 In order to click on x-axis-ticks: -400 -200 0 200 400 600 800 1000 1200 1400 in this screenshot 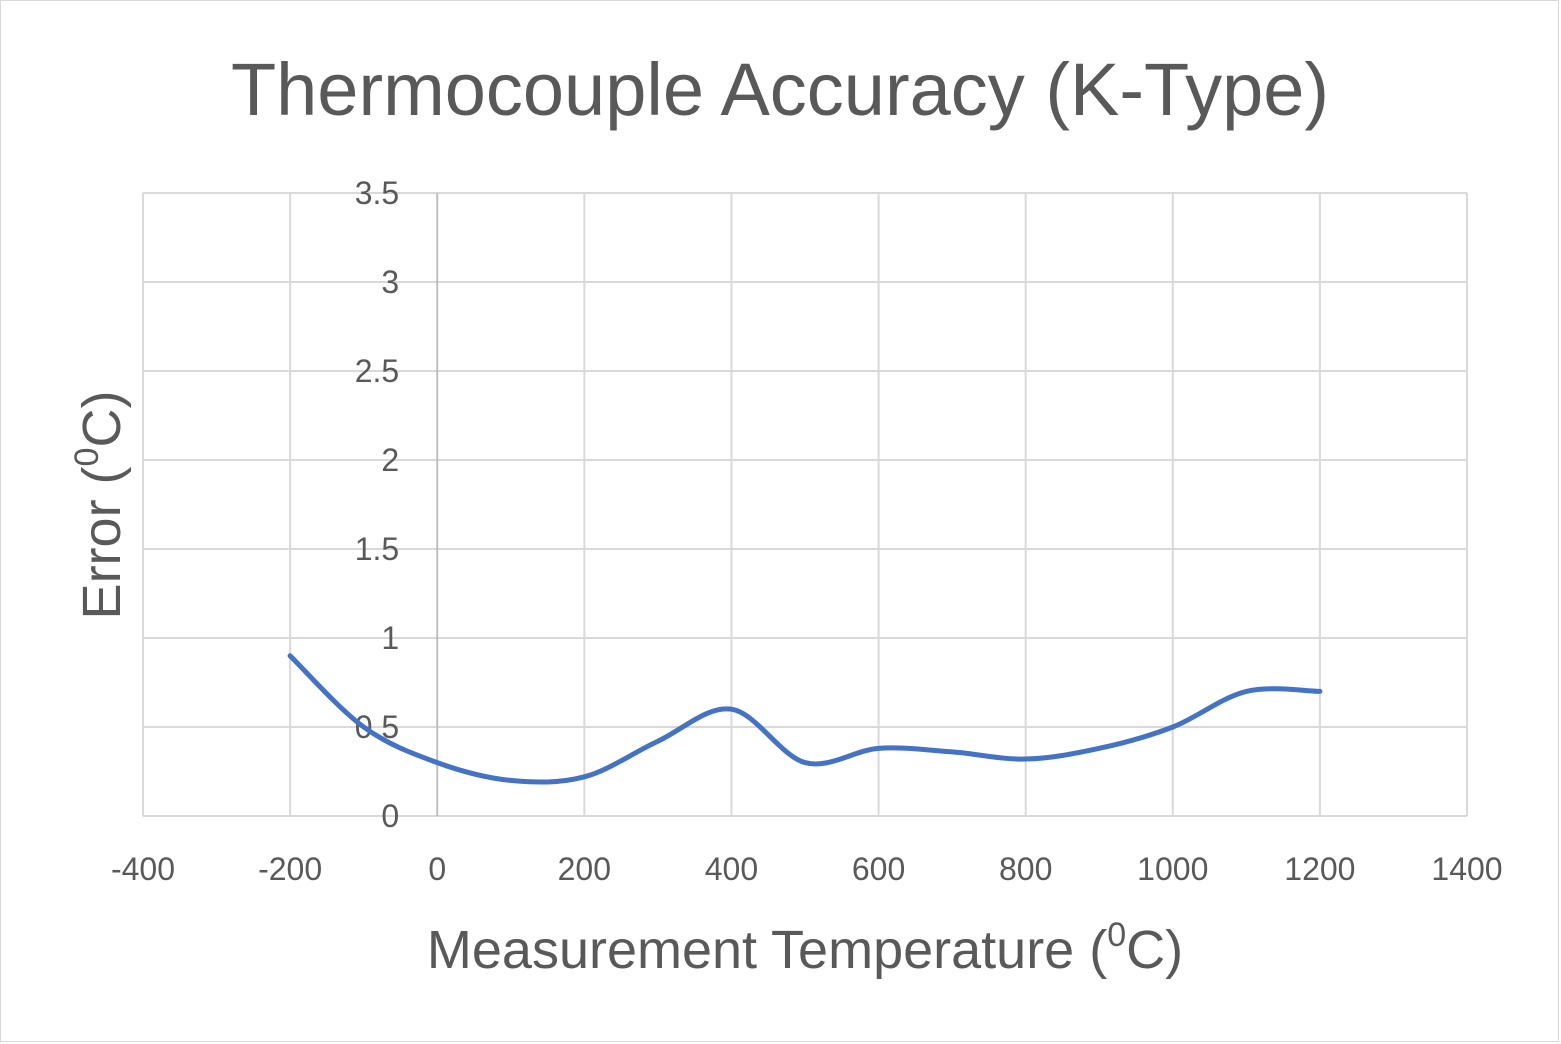, I will do `click(807, 869)`.